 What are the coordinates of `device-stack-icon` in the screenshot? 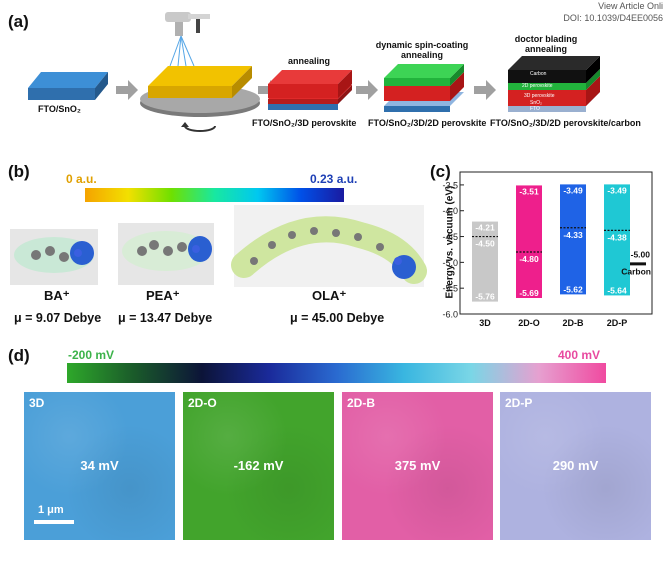 It's located at (554, 84).